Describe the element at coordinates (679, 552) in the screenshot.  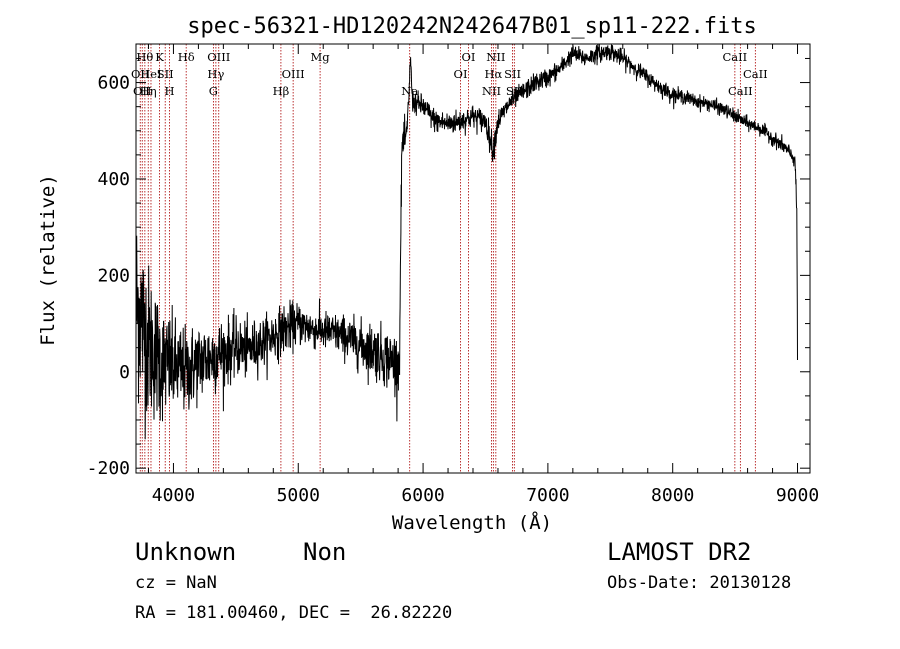
I see `survey-name: LAMOST DR2` at that location.